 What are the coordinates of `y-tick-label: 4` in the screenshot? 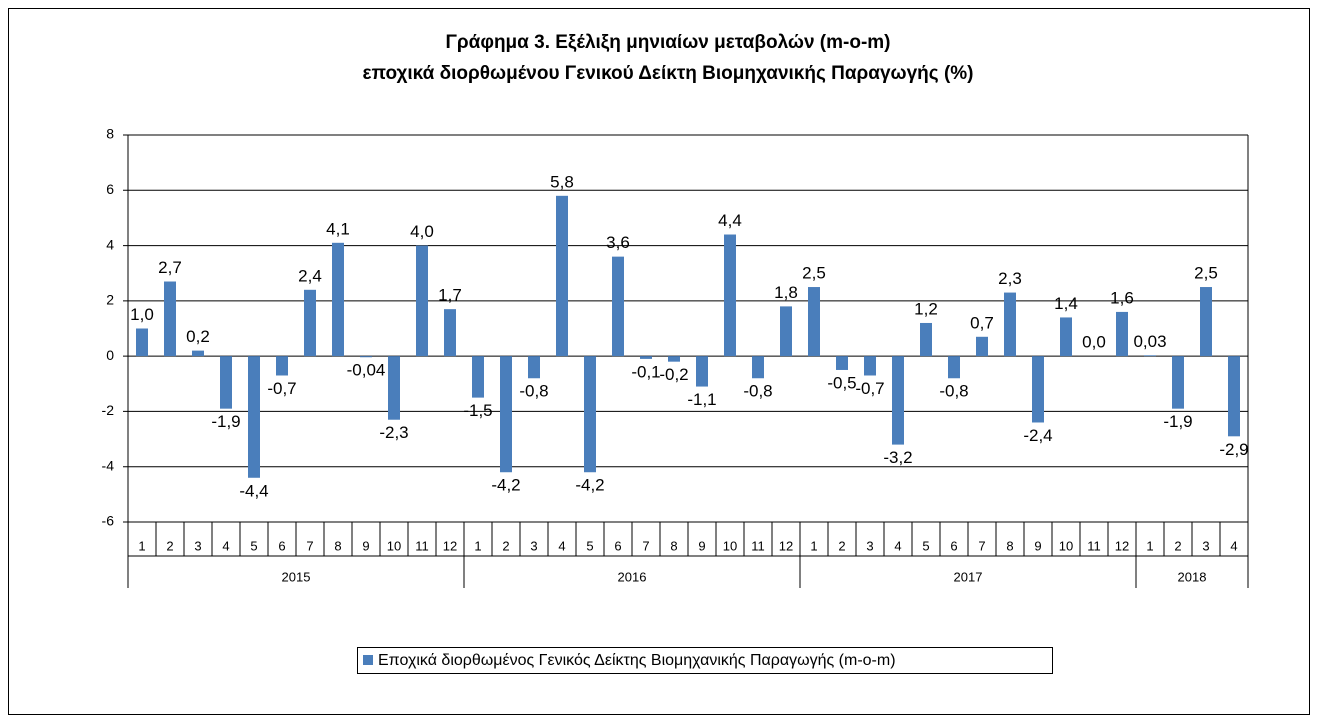 It's located at (110, 244).